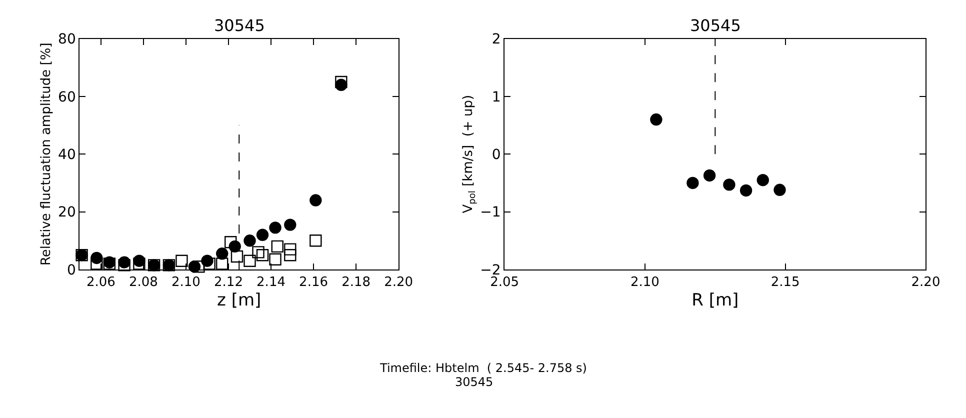 Image resolution: width=966 pixels, height=418 pixels. What do you see at coordinates (239, 300) in the screenshot?
I see `x-axis-title: z [m]` at bounding box center [239, 300].